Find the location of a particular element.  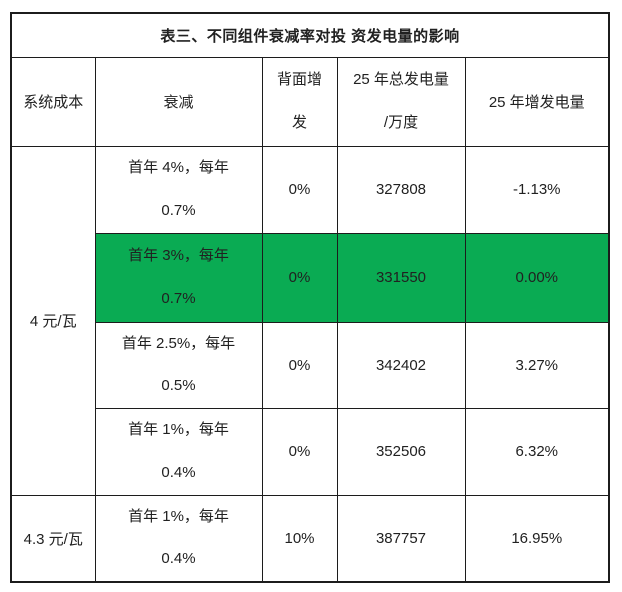

decay-line1: 首年 4%，每年 is located at coordinates (178, 167).